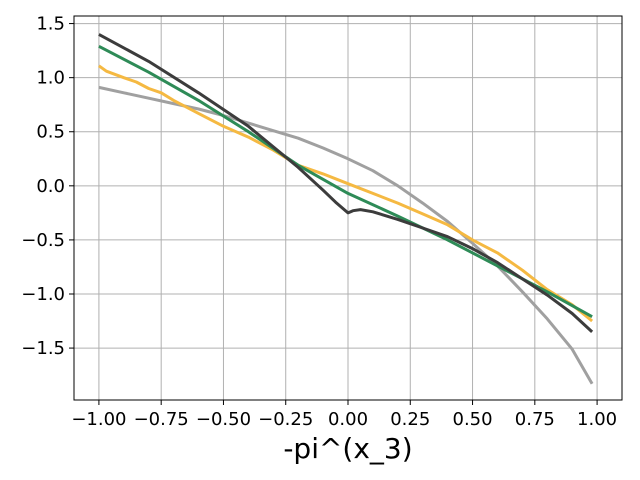 The width and height of the screenshot is (640, 480). I want to click on y-tick-label: 1.5, so click(50, 24).